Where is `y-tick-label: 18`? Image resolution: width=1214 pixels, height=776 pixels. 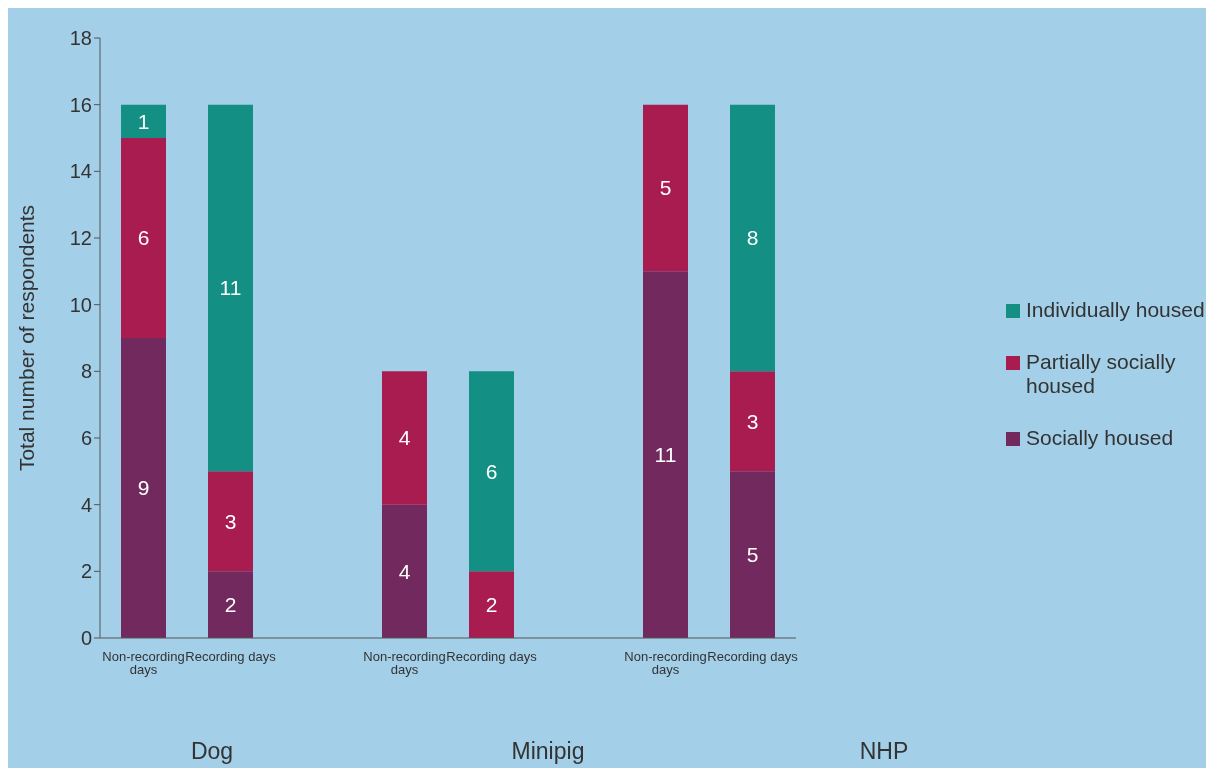
y-tick-label: 18 is located at coordinates (80, 38).